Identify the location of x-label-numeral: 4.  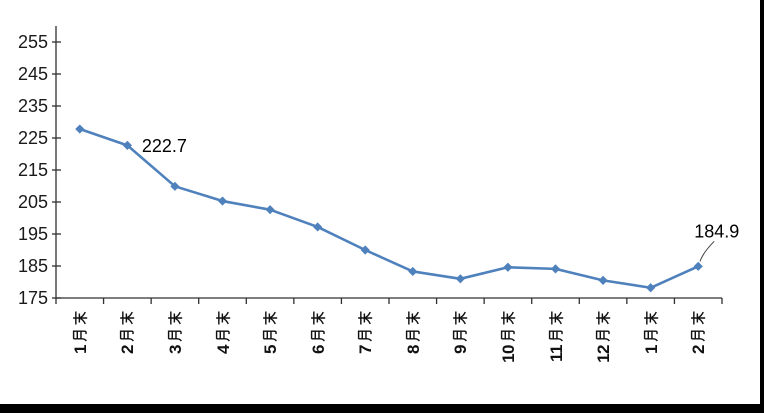
(222, 349).